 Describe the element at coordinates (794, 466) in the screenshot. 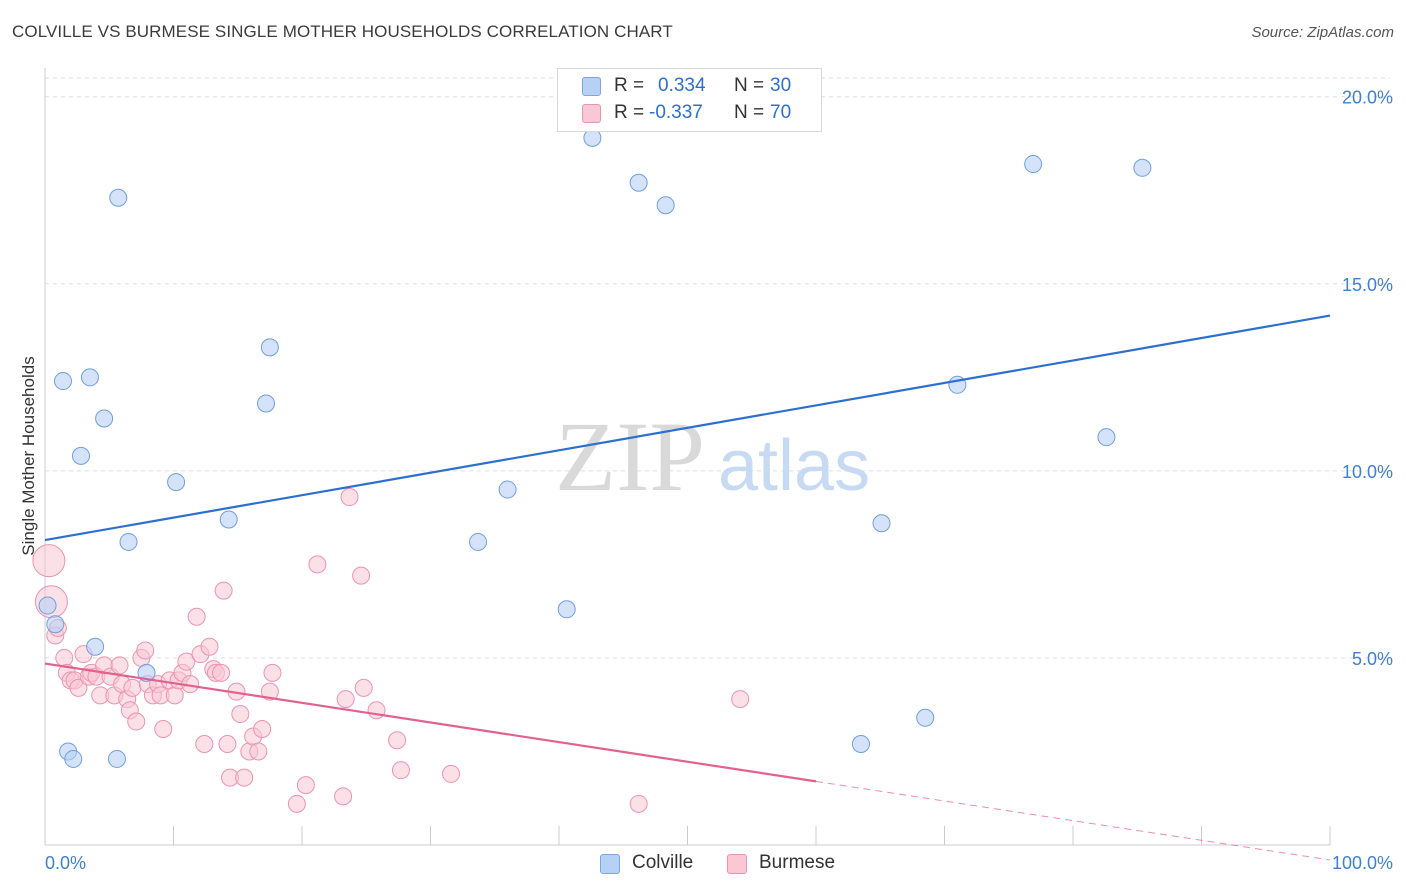

I see `watermark-atlas: atlas` at that location.